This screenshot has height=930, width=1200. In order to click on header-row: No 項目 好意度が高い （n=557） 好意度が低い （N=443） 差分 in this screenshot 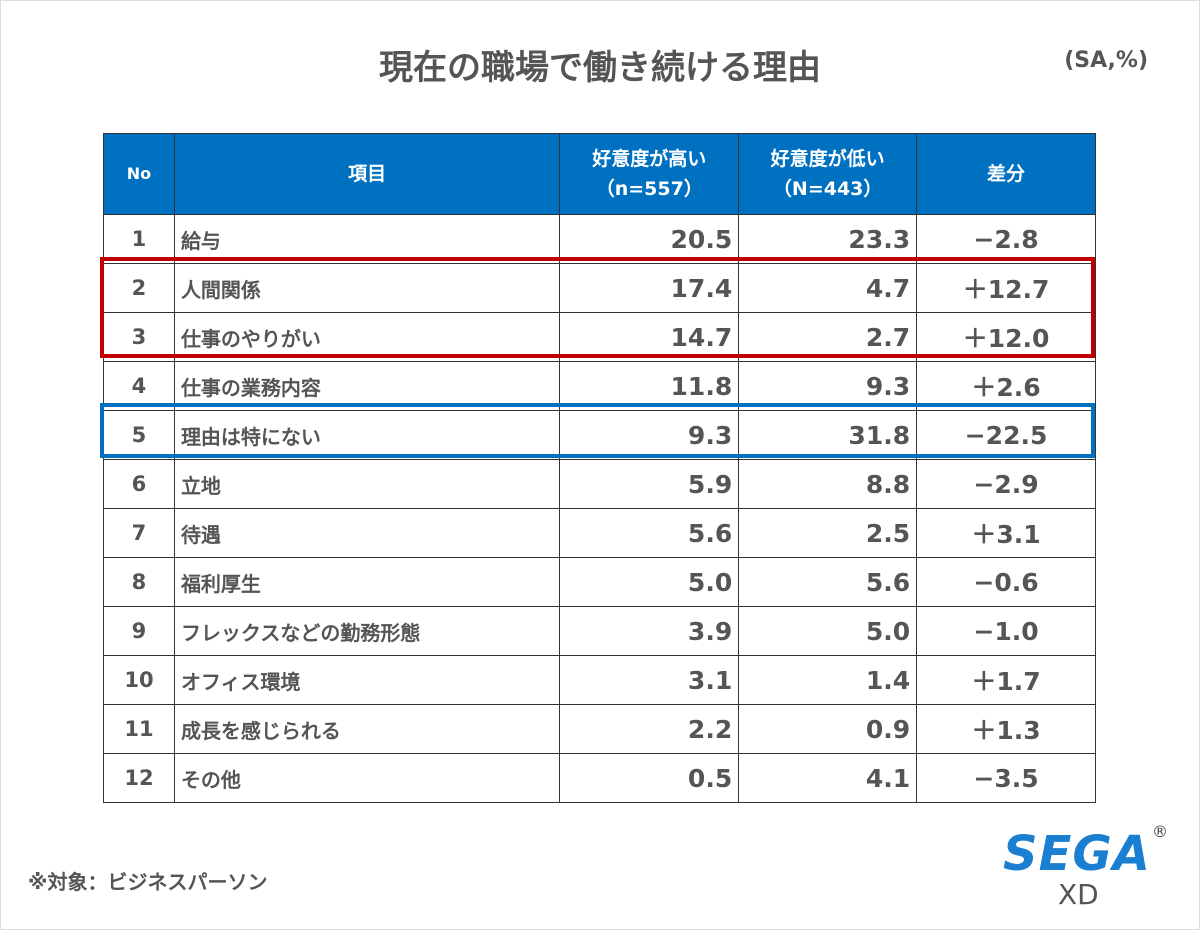, I will do `click(599, 174)`.